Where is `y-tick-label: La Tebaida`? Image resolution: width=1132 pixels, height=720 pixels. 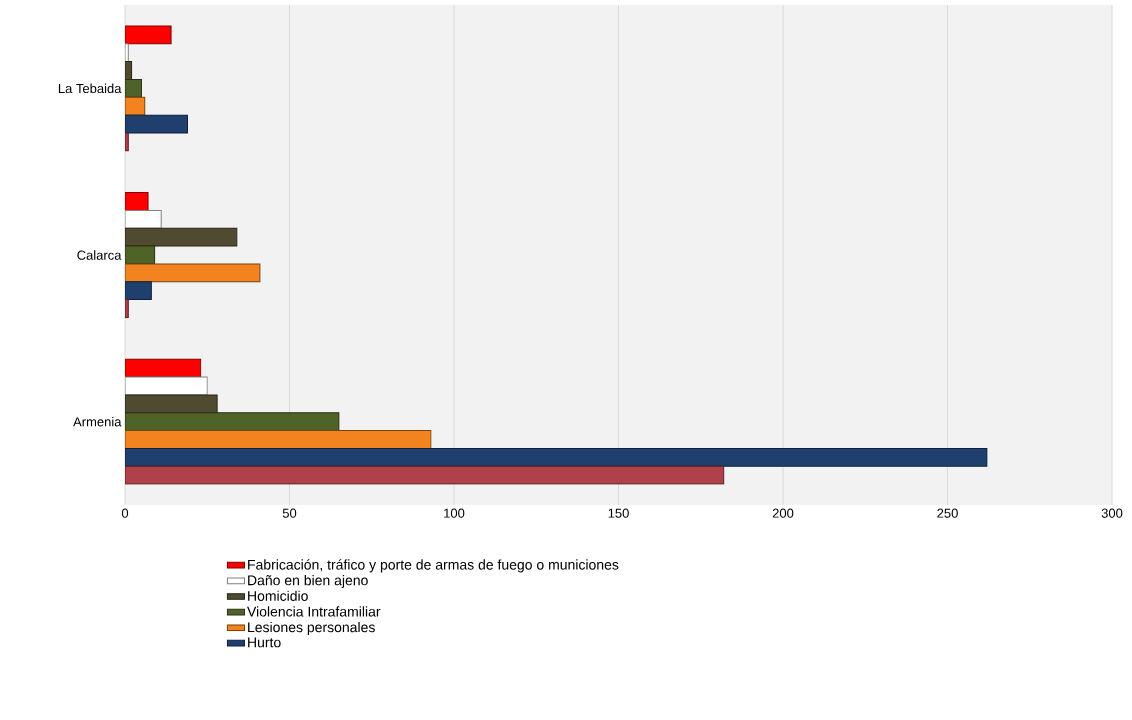 y-tick-label: La Tebaida is located at coordinates (90, 88).